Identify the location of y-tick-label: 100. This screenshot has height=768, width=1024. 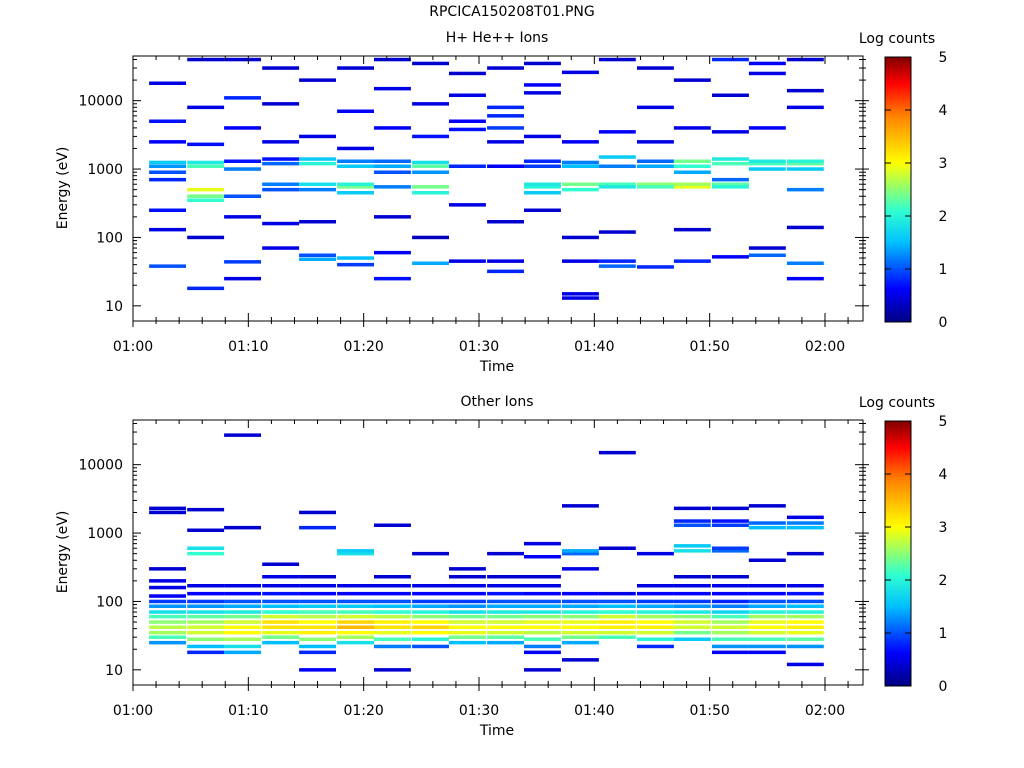
(109, 238).